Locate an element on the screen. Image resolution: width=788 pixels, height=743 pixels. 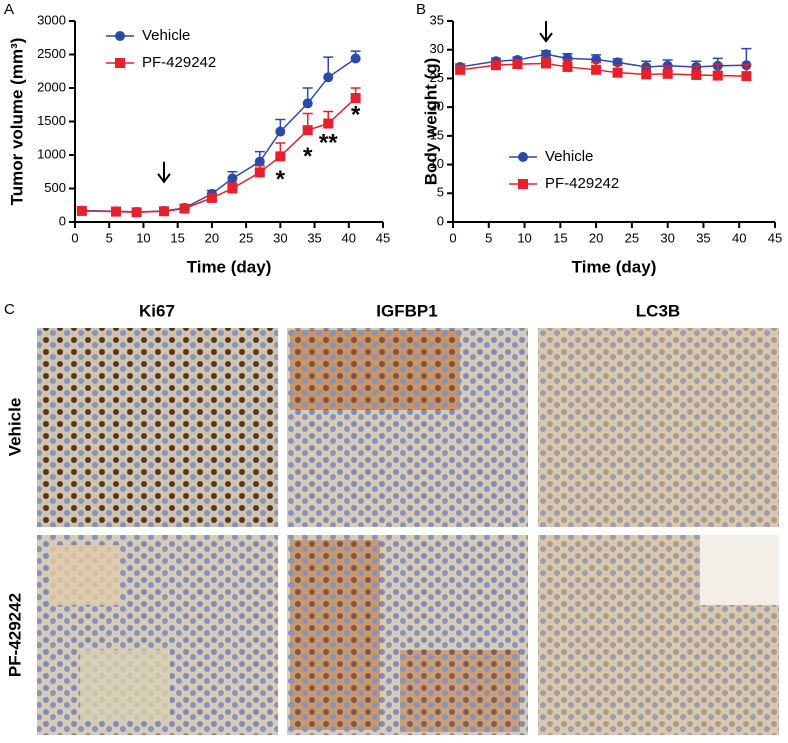
y-tick-label: 25 is located at coordinates (437, 77).